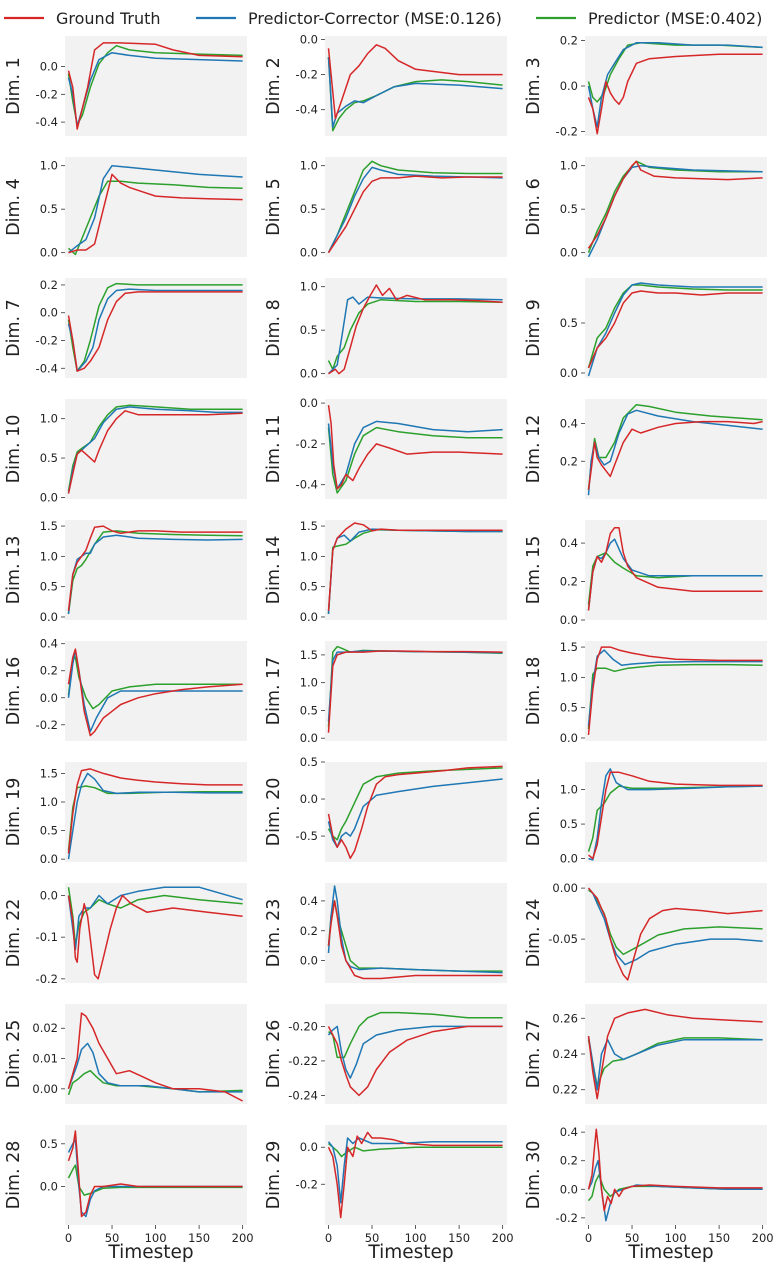 The width and height of the screenshot is (776, 1266). What do you see at coordinates (274, 1175) in the screenshot?
I see `y-axis-label: Dim. 29` at bounding box center [274, 1175].